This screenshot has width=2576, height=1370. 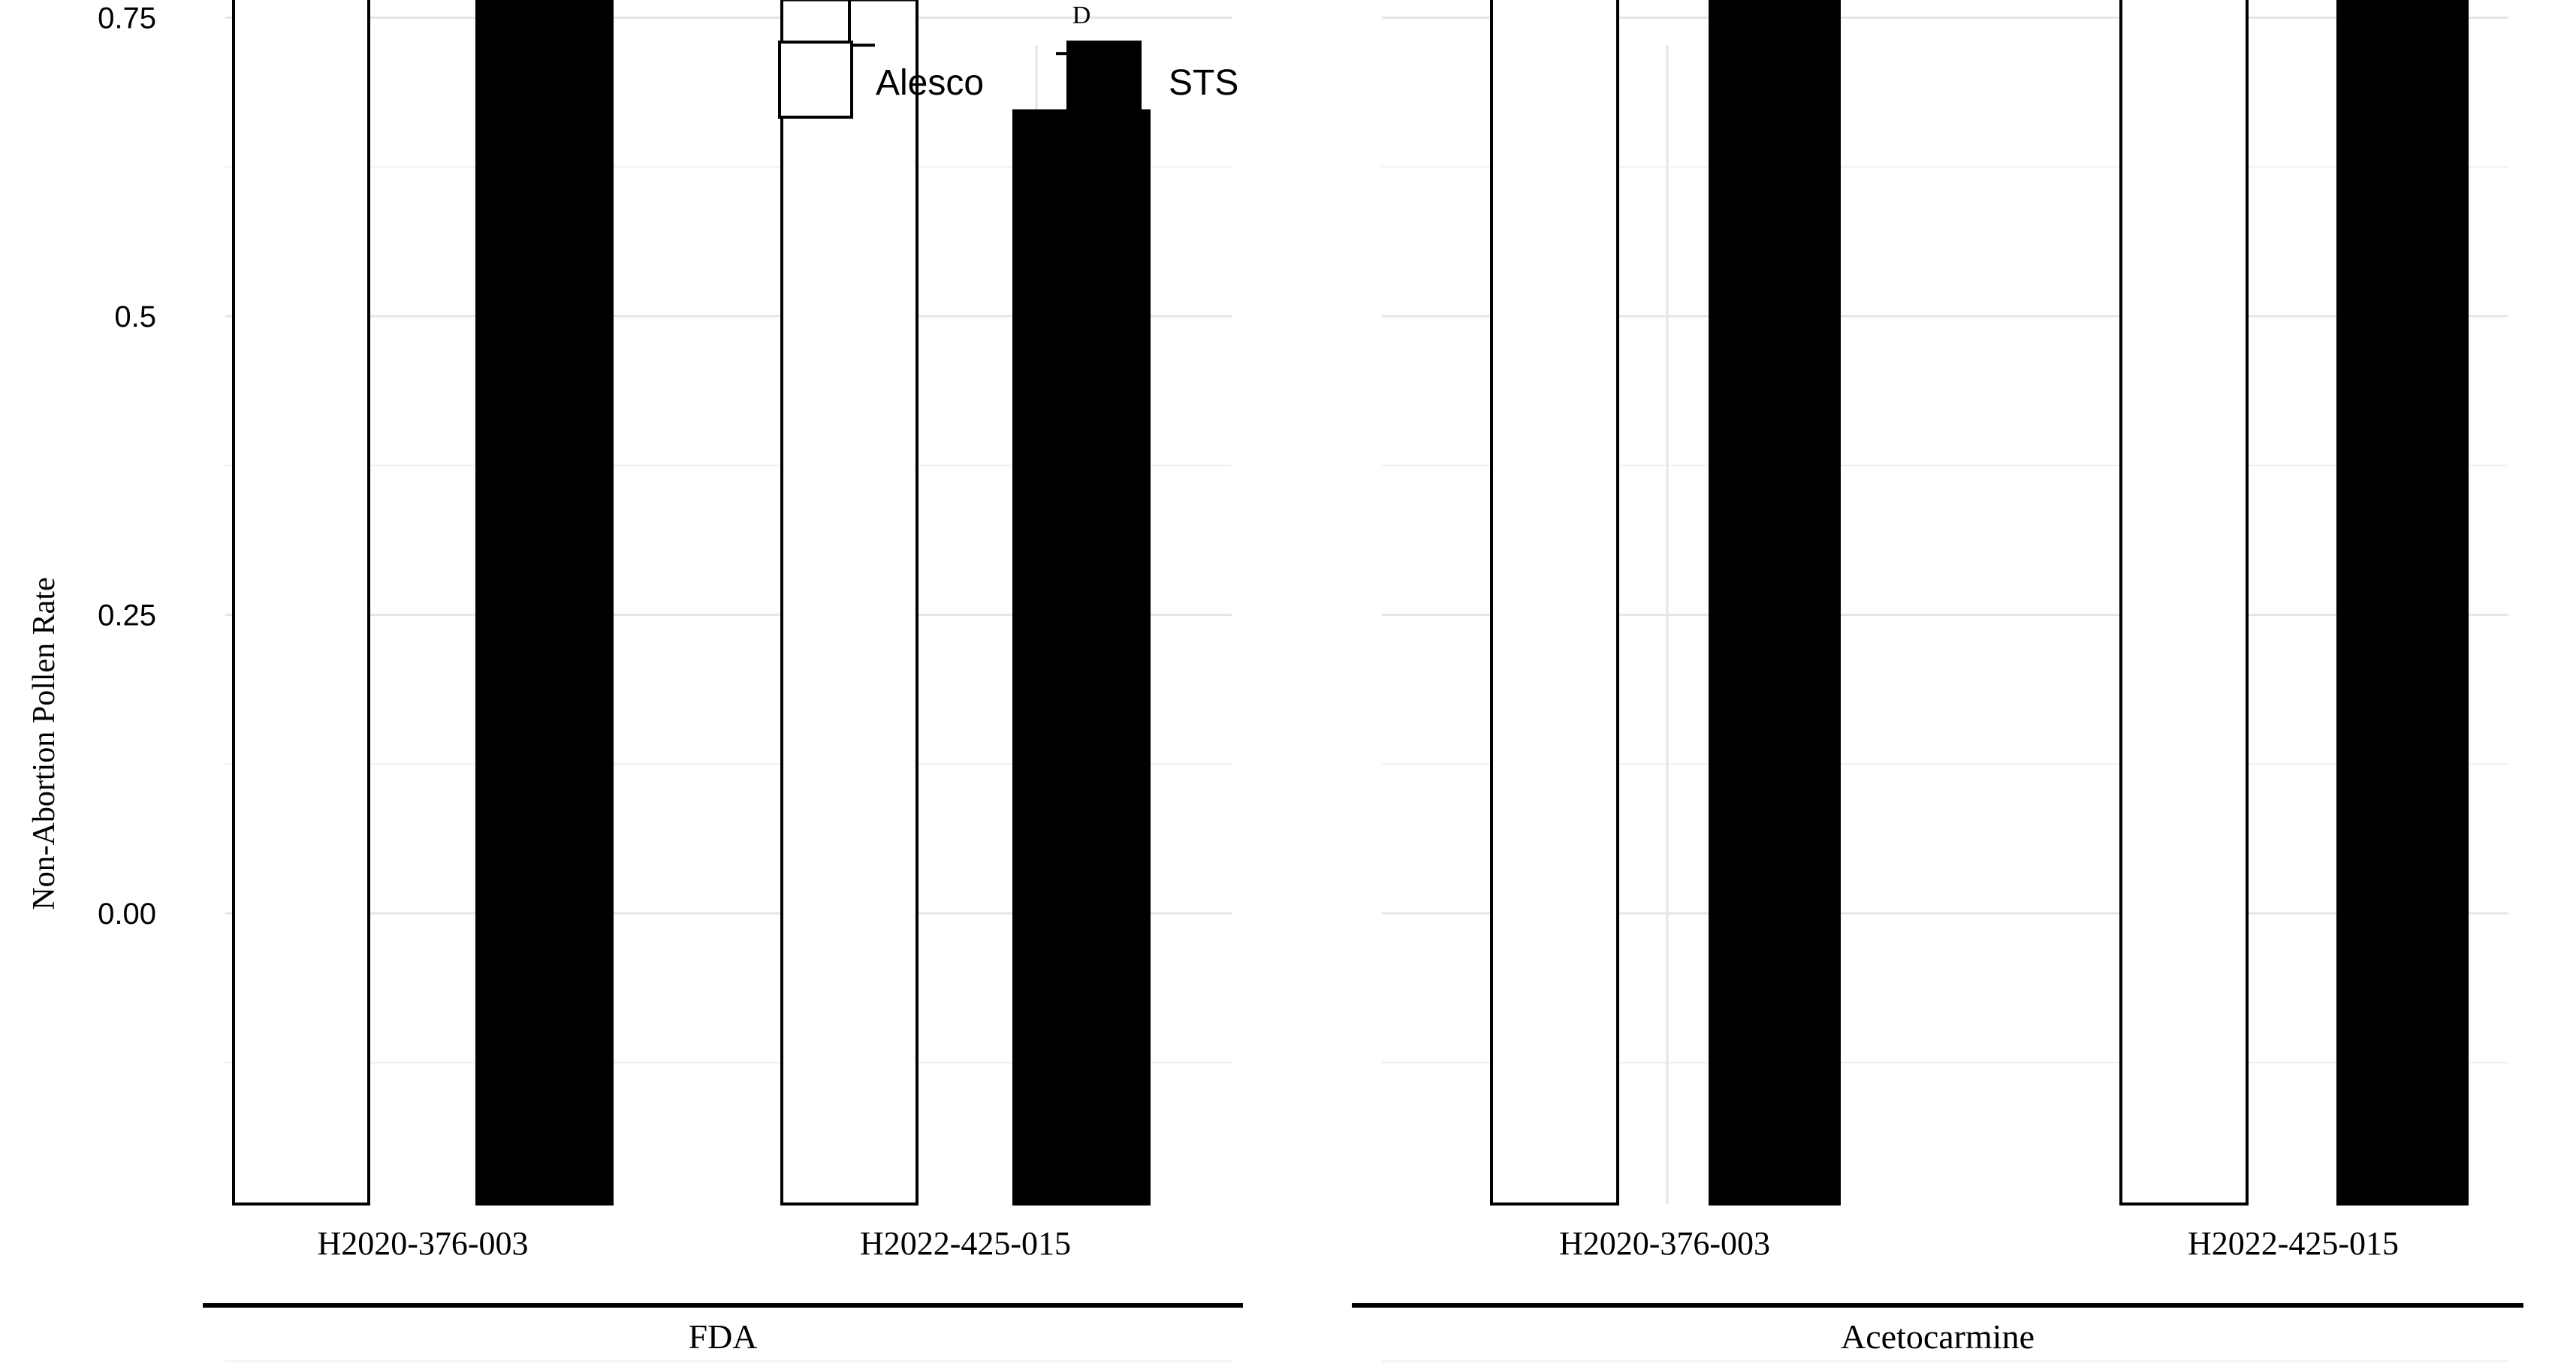 I want to click on bar-fda-h2022-425-015-sts, so click(x=1081, y=657).